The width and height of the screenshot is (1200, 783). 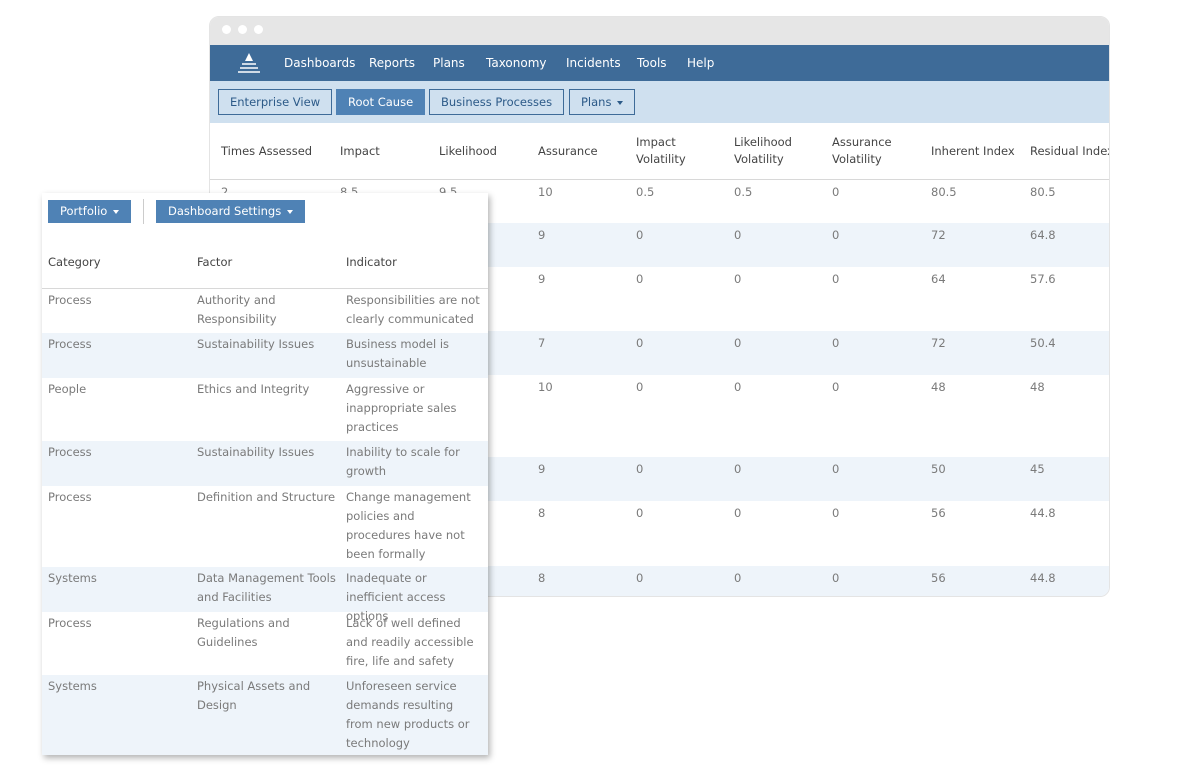 What do you see at coordinates (381, 102) in the screenshot?
I see `tab-button: Root Cause` at bounding box center [381, 102].